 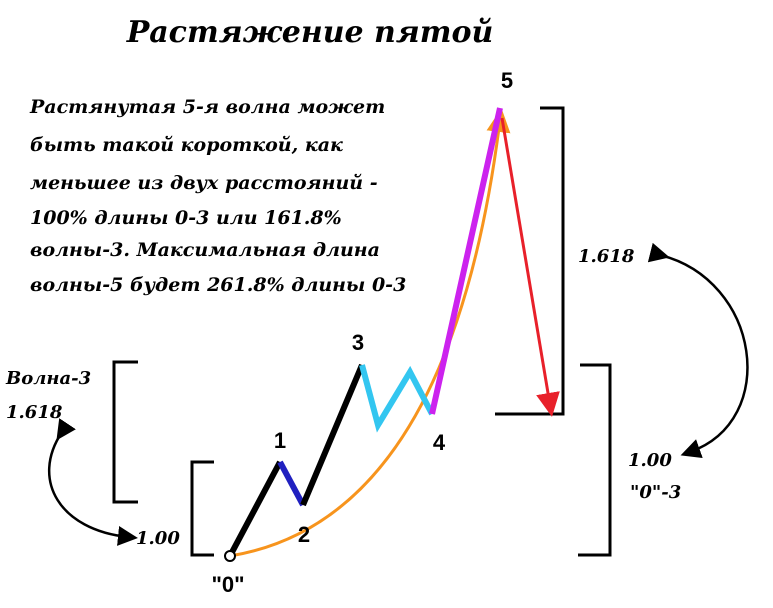 What do you see at coordinates (230, 556) in the screenshot?
I see `origin-point` at bounding box center [230, 556].